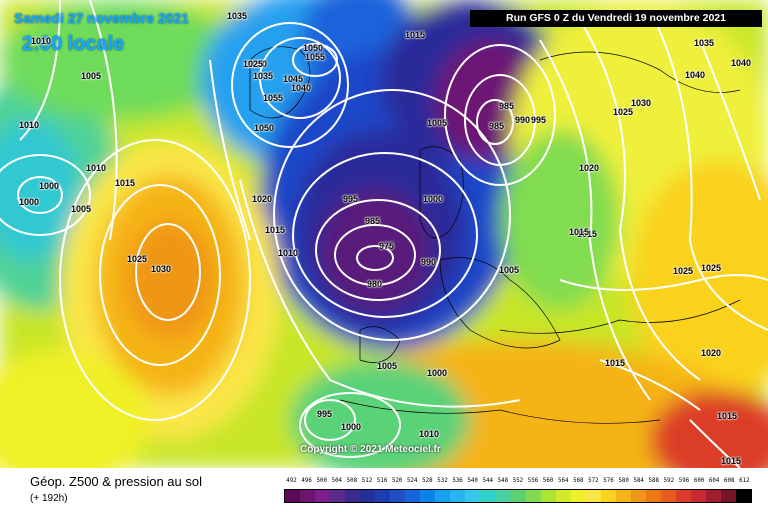 This screenshot has height=512, width=768. I want to click on scale-label: 564, so click(563, 481).